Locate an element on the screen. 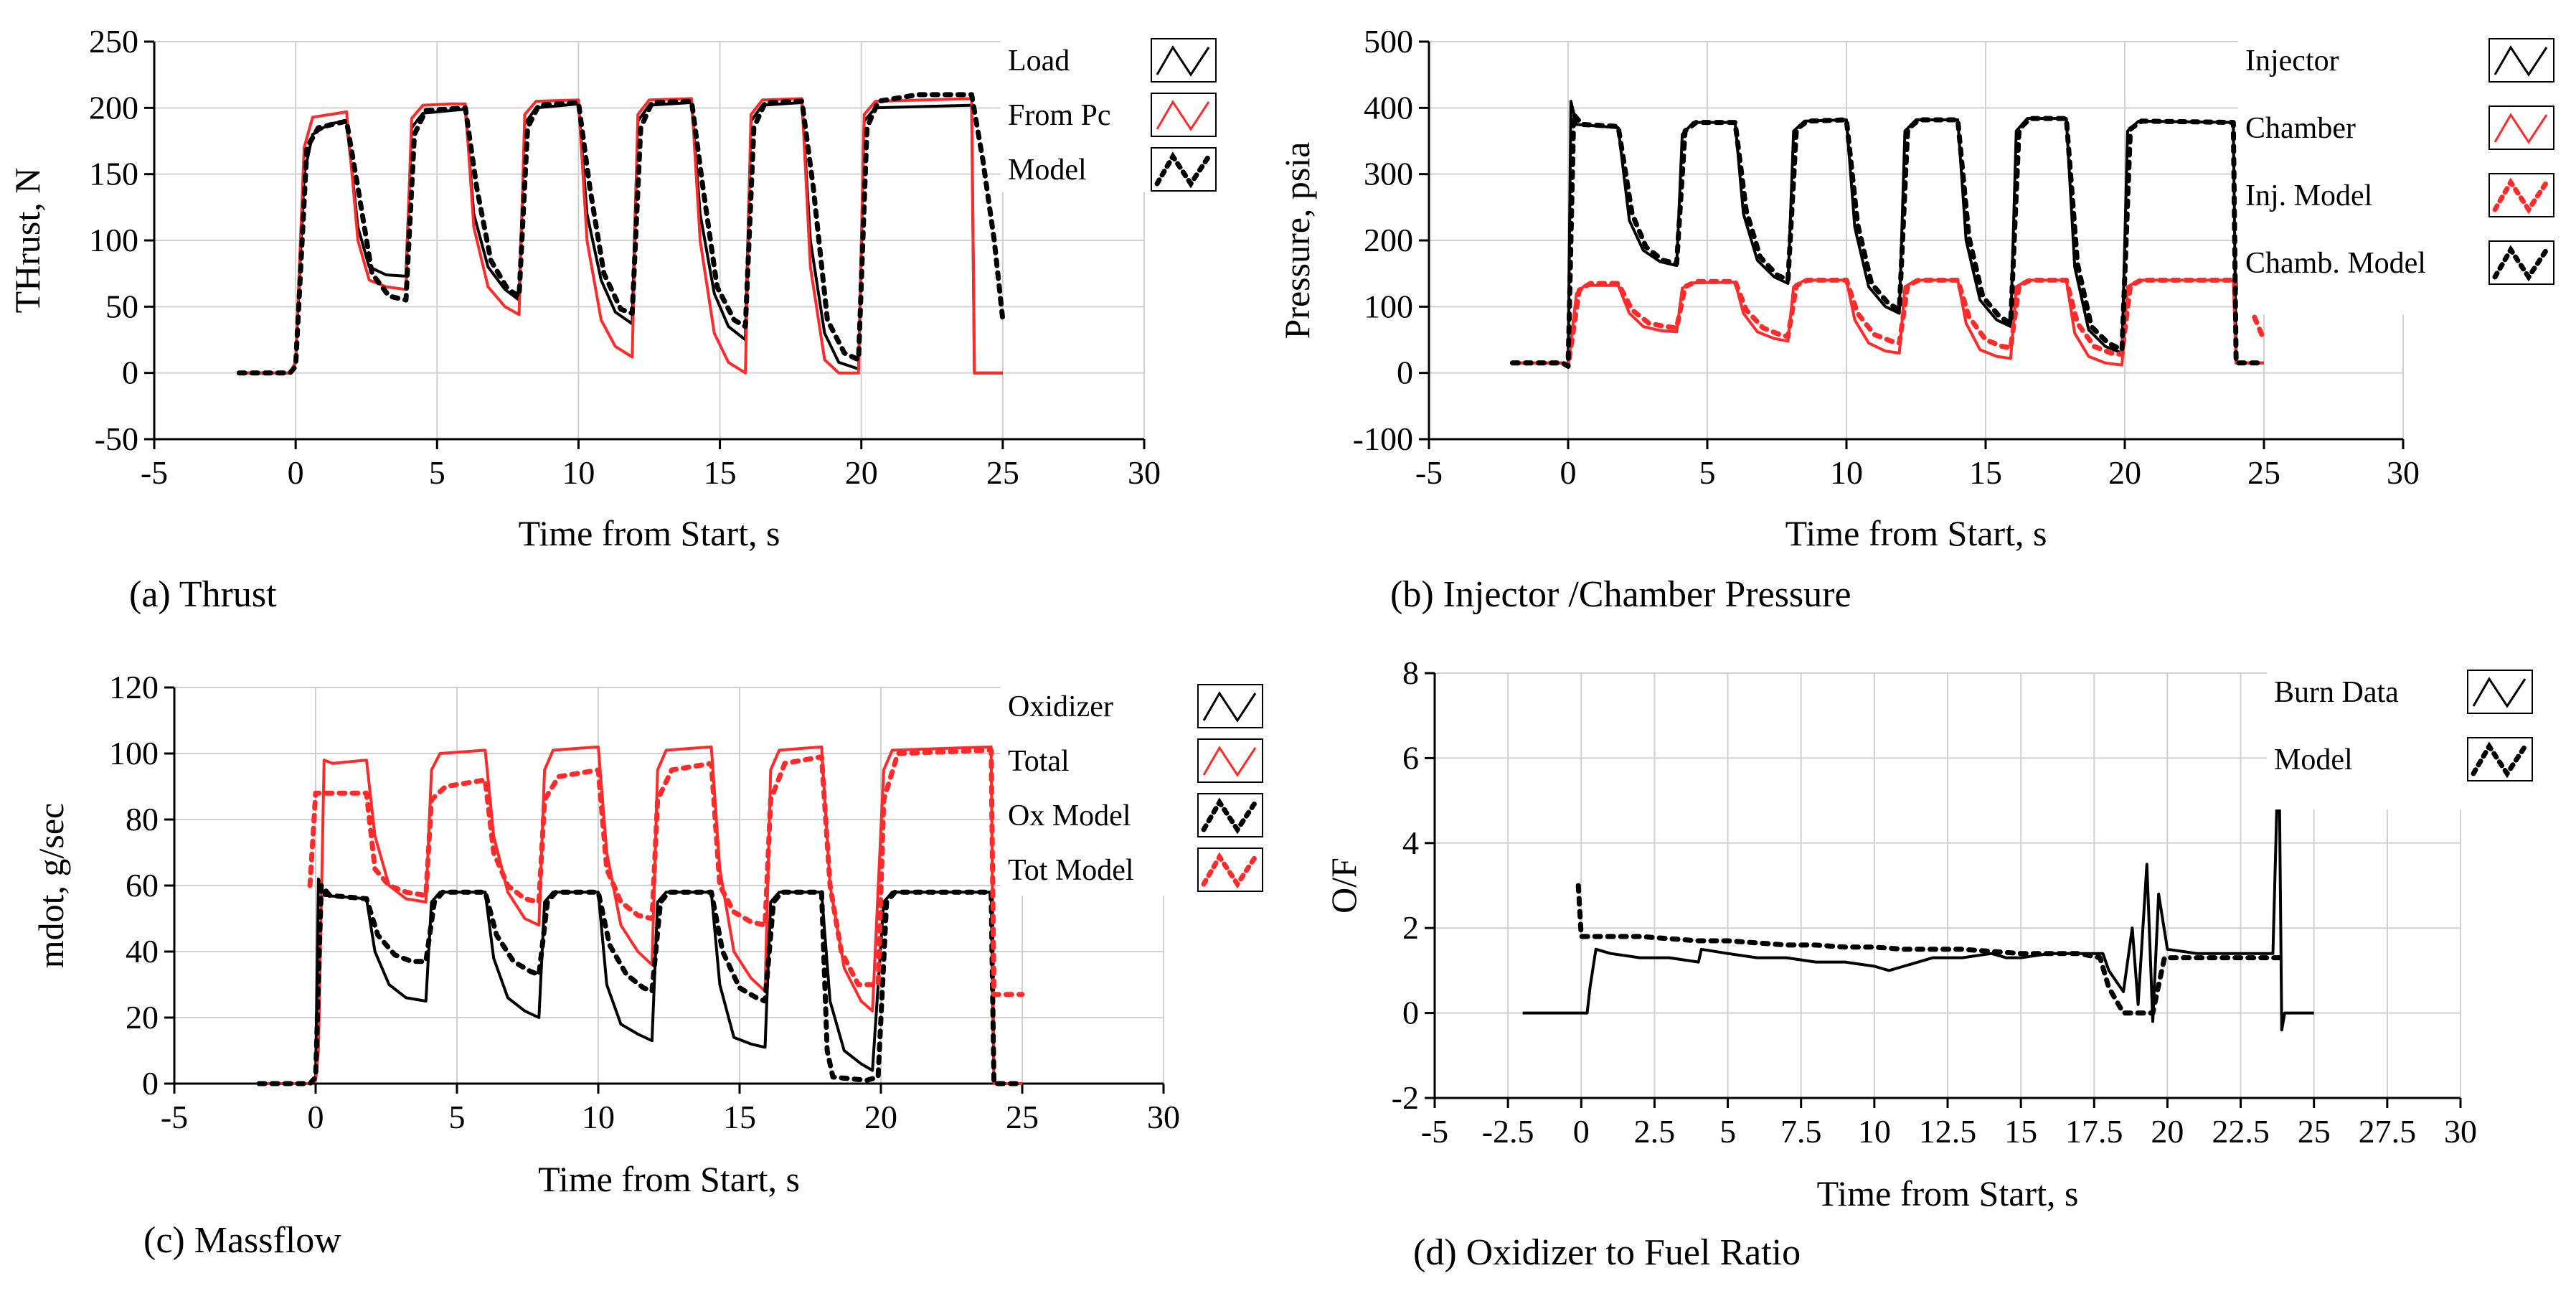 The width and height of the screenshot is (2576, 1291). x-tick-label: 7.5 is located at coordinates (1801, 1131).